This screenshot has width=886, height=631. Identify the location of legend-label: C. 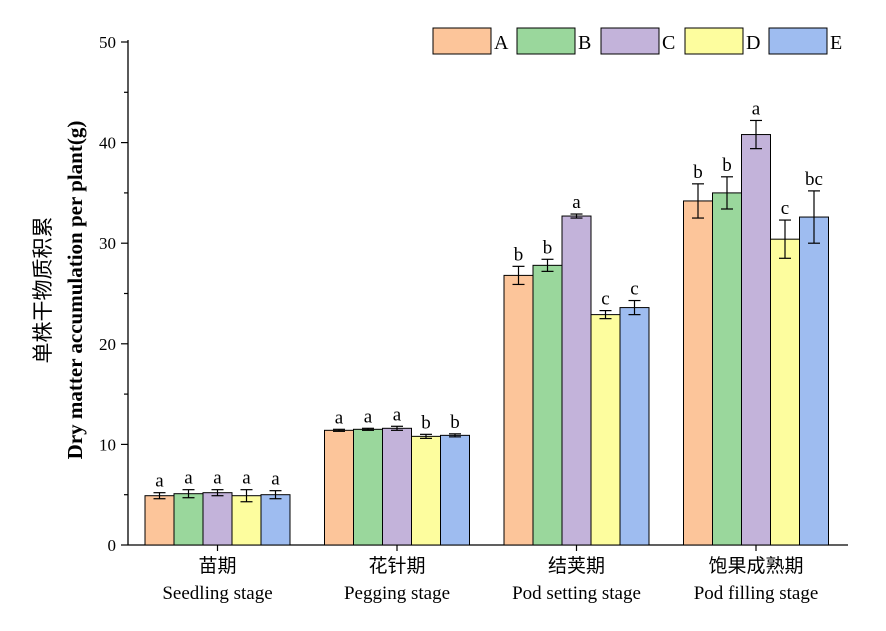
(668, 43).